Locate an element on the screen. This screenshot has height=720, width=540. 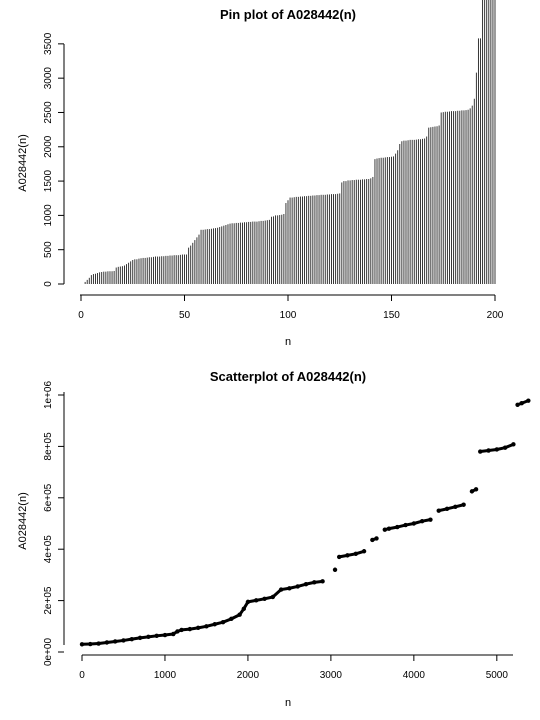
pin-plot-x-axis-label: n is located at coordinates (288, 342).